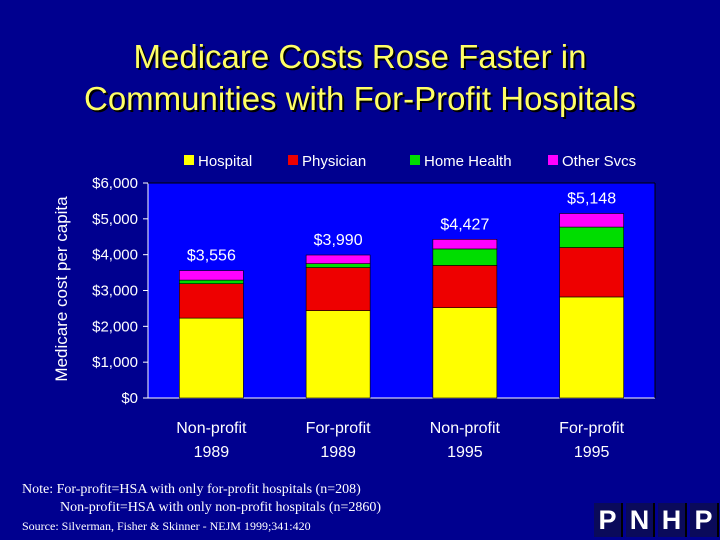  What do you see at coordinates (360, 56) in the screenshot?
I see `chart-title-line-1: Medicare Costs Rose Faster in` at bounding box center [360, 56].